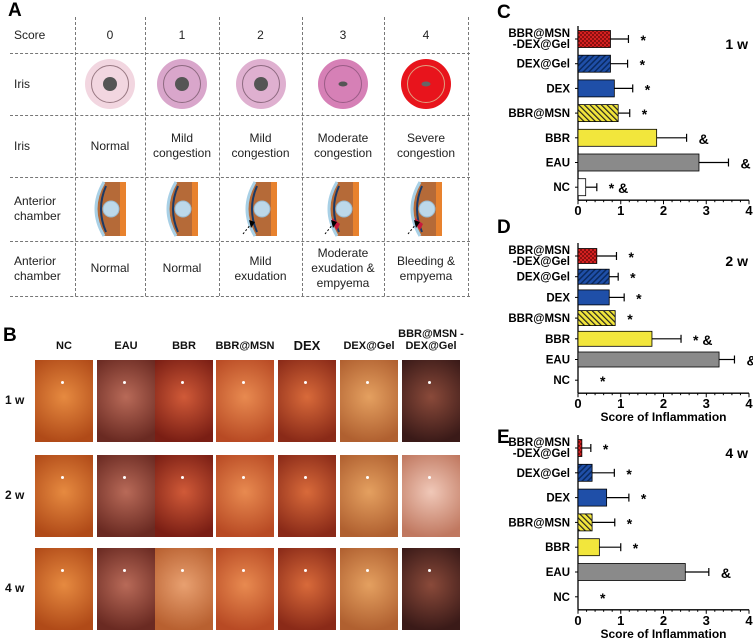 This screenshot has width=753, height=640. I want to click on column-header: EAU, so click(126, 346).